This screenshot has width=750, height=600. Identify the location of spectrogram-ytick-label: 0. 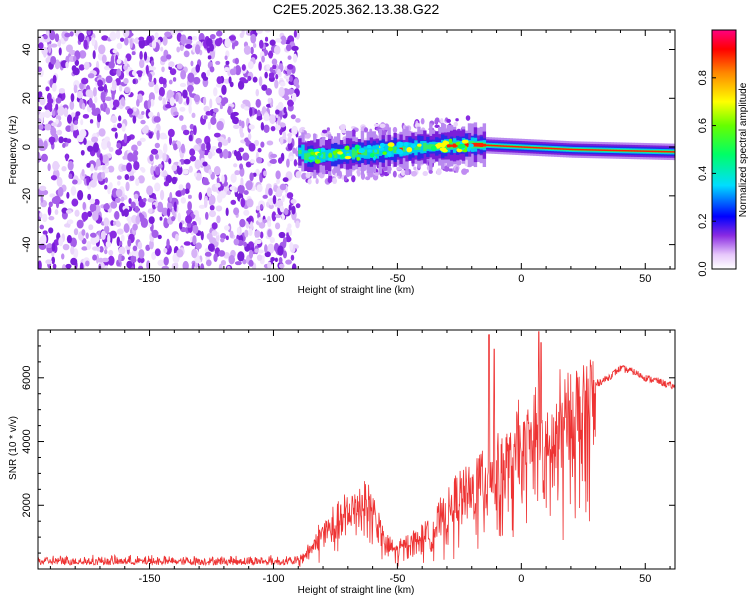
(27, 147).